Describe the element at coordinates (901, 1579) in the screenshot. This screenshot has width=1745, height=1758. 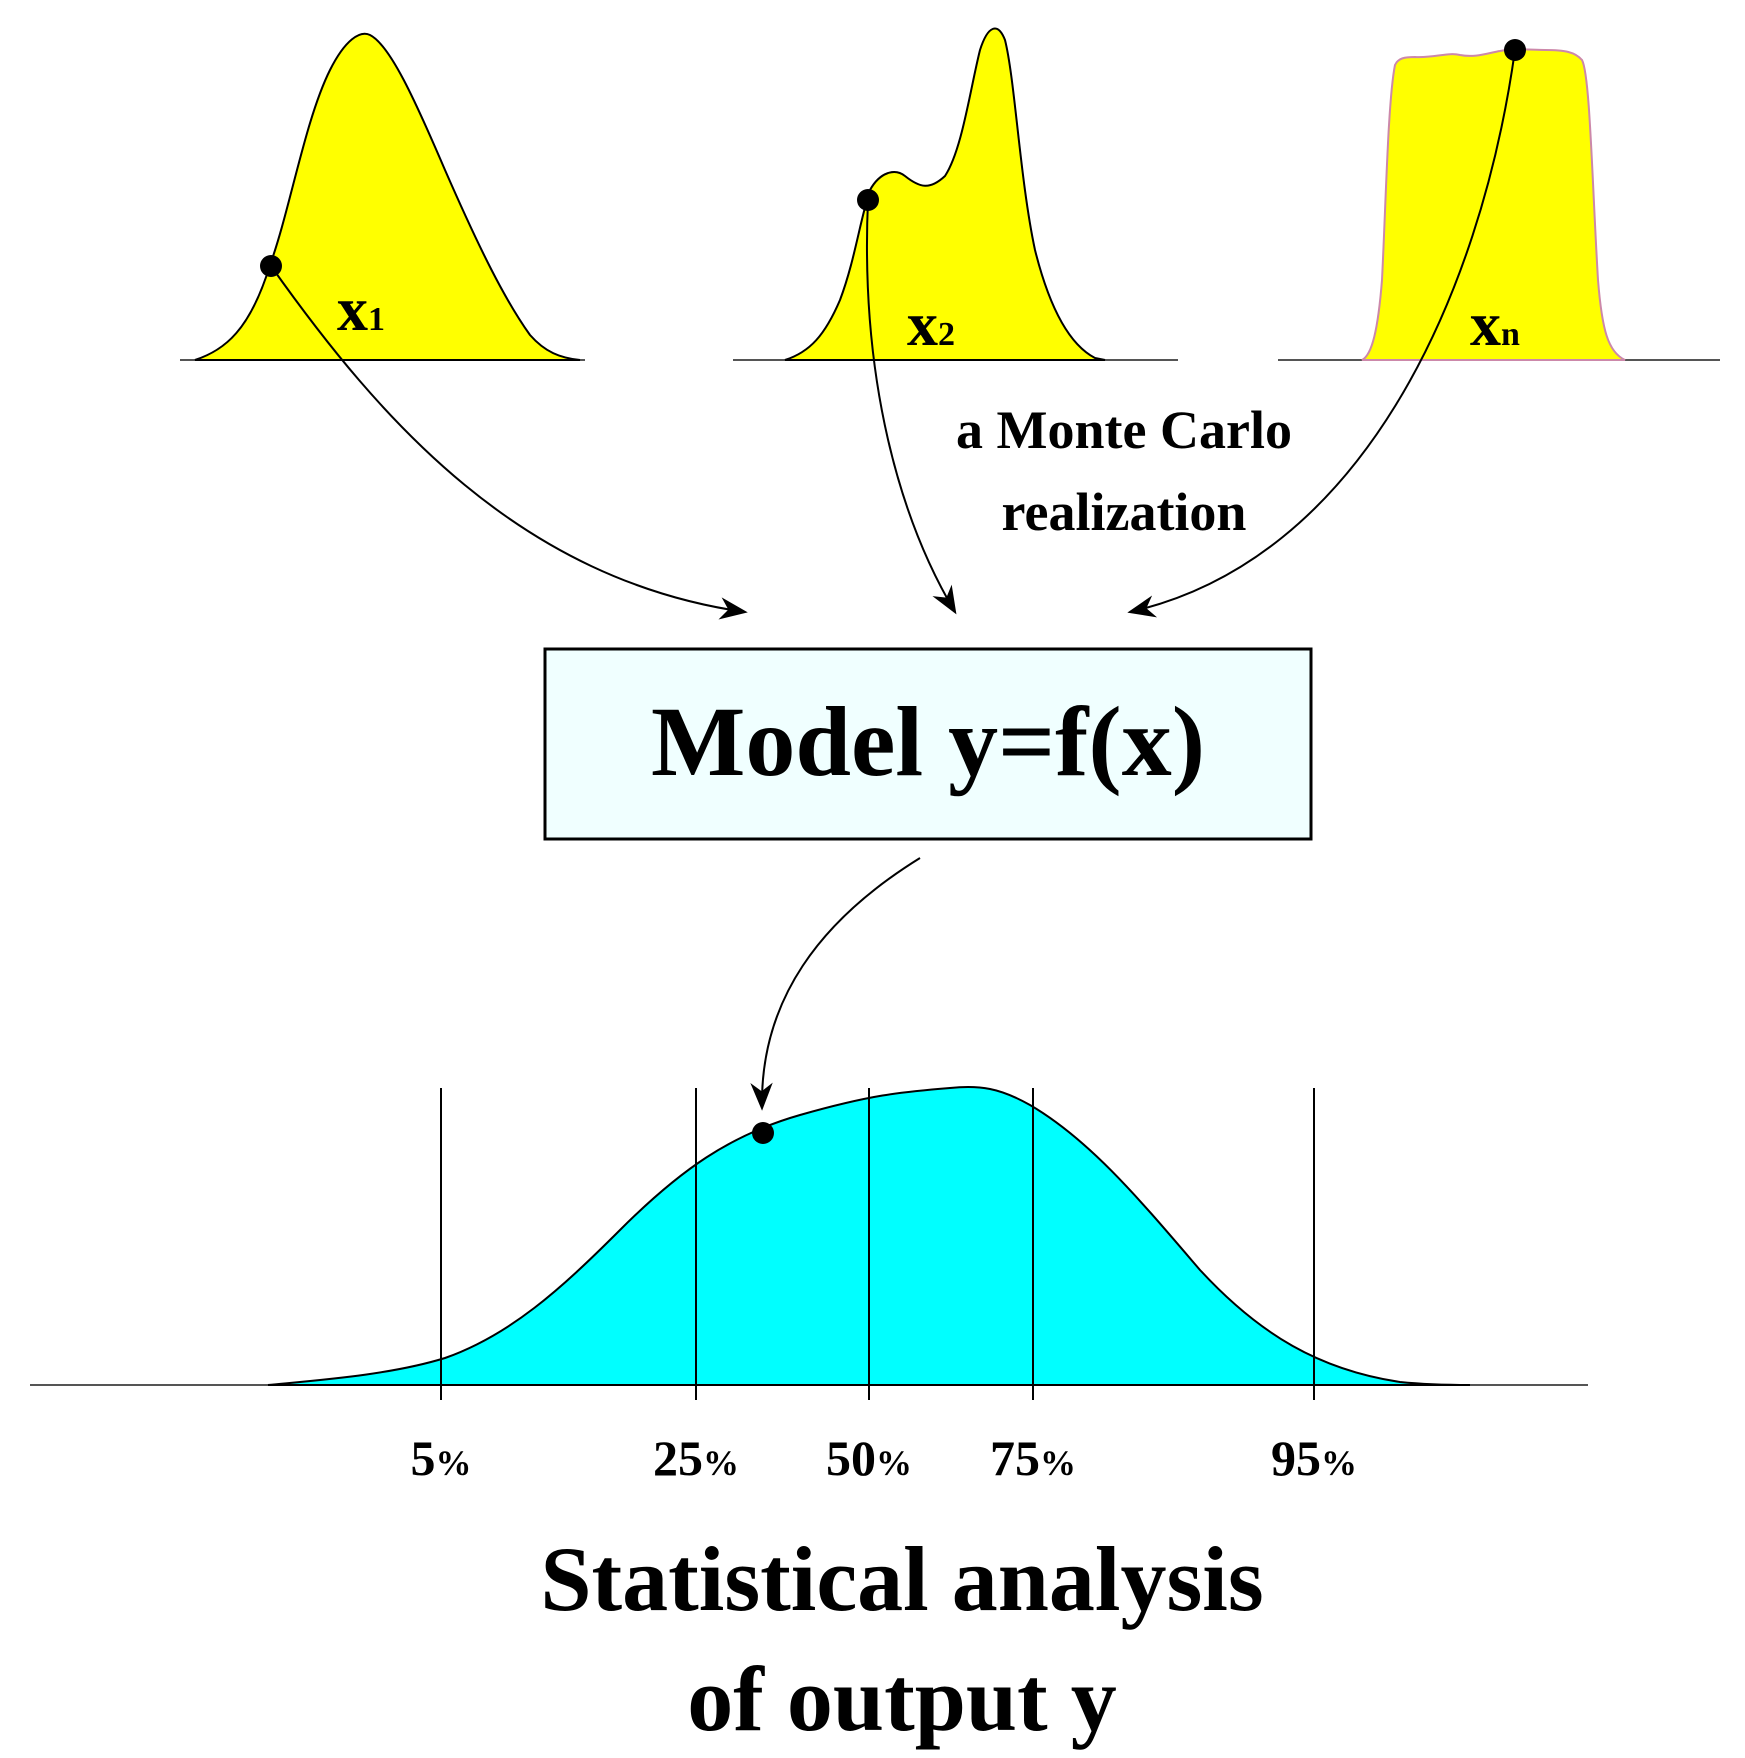
I see `output-title-line1: Statistical analysis` at that location.